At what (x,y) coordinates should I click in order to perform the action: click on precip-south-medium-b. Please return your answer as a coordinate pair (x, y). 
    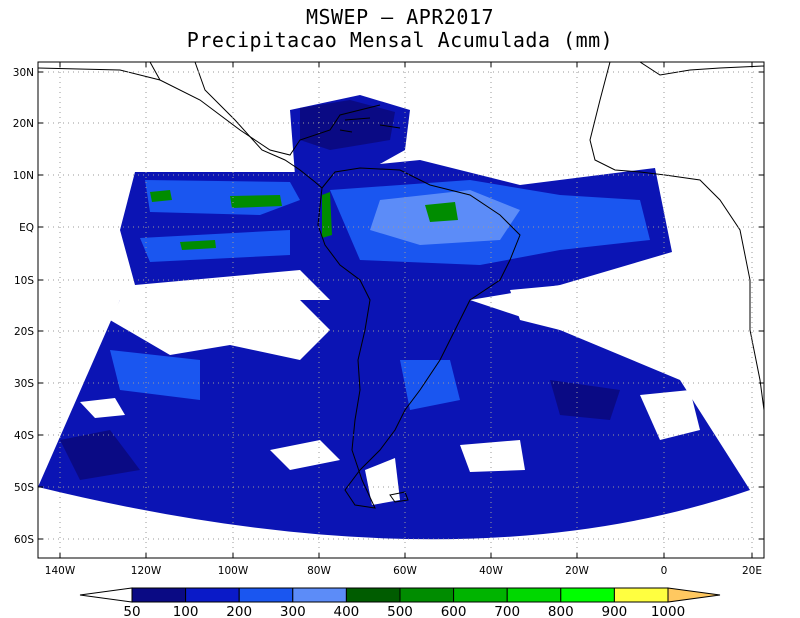
    Looking at the image, I should click on (430, 385).